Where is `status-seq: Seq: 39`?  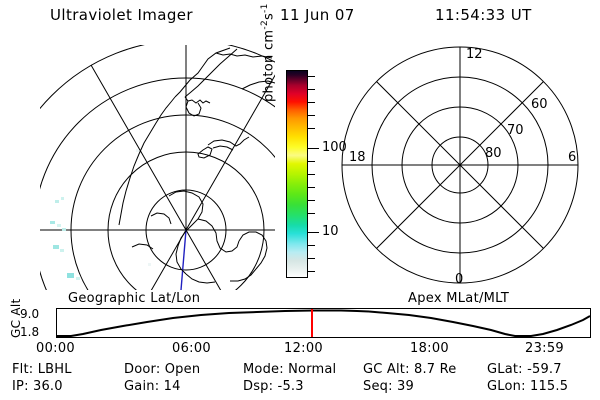
status-seq: Seq: 39 is located at coordinates (388, 386).